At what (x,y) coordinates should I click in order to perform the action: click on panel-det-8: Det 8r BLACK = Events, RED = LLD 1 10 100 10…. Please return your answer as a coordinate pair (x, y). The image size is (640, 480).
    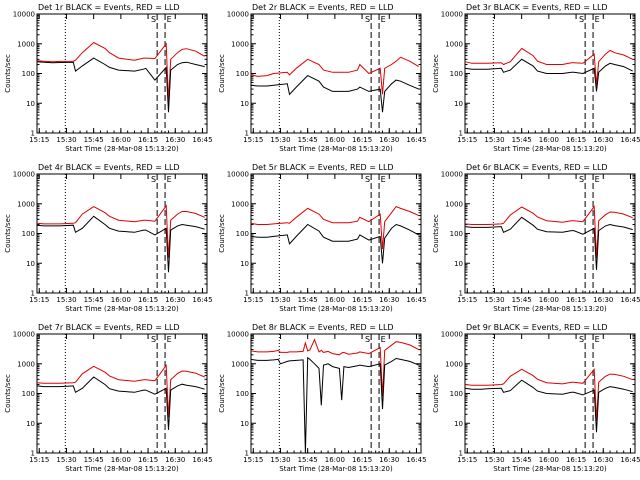
    Looking at the image, I should click on (322, 398).